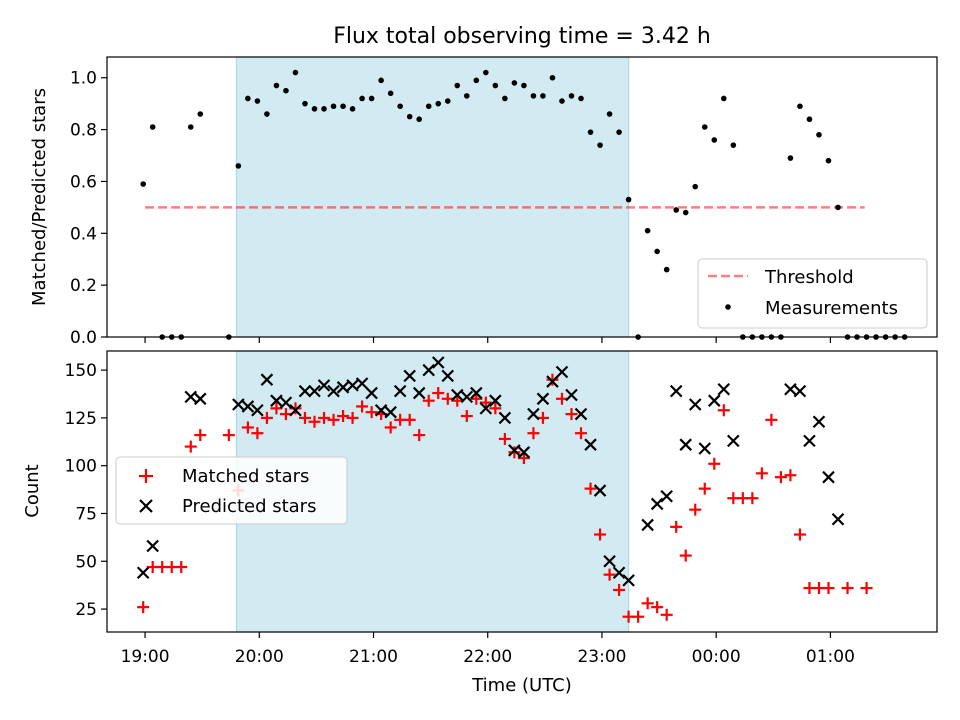 The height and width of the screenshot is (720, 960). Describe the element at coordinates (231, 490) in the screenshot. I see `bottom-legend-box` at that location.